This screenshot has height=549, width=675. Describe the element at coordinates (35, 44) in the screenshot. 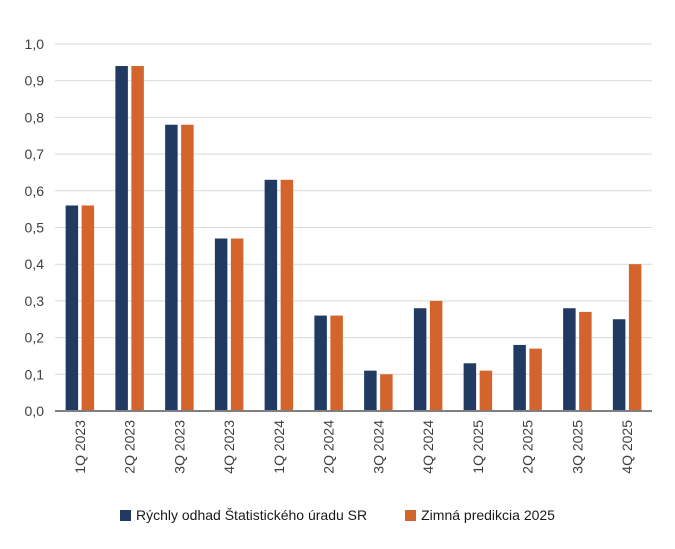

I see `y-axis-tick-label: 1,0` at that location.